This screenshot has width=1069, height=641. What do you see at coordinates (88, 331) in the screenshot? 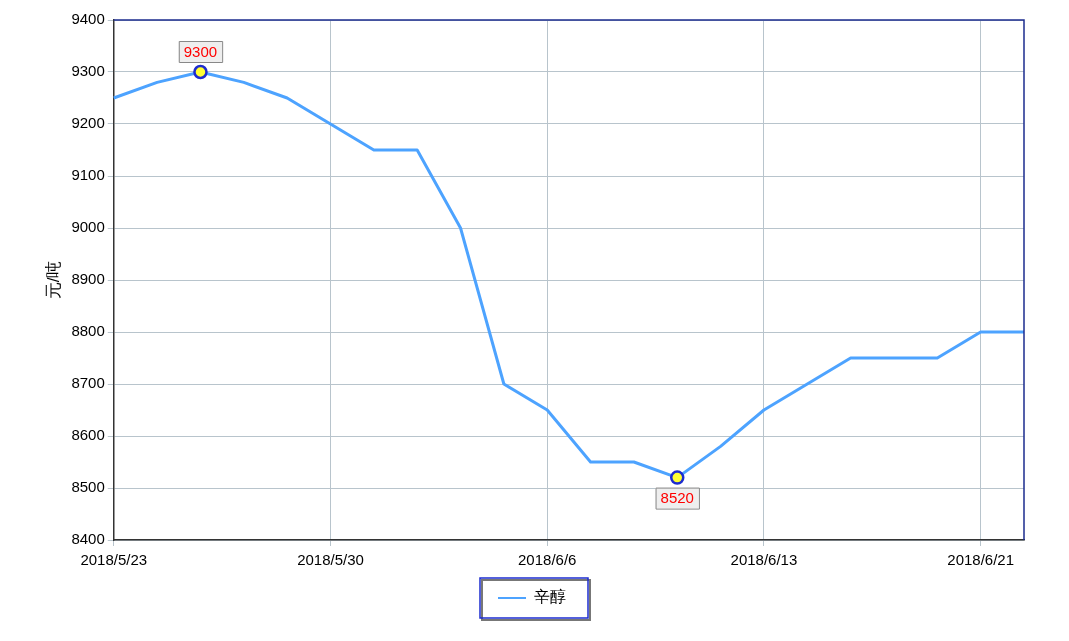
I see `y-tick-label: 8800` at bounding box center [88, 331].